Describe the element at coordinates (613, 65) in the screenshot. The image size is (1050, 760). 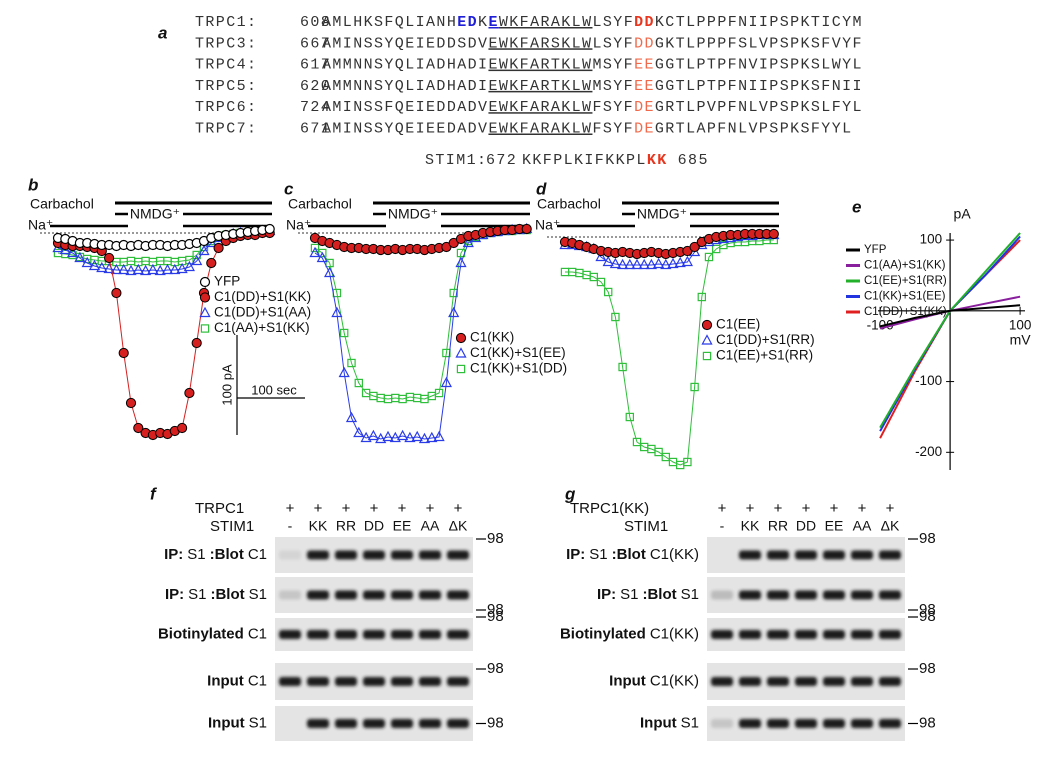
I see `residues: MSYF` at that location.